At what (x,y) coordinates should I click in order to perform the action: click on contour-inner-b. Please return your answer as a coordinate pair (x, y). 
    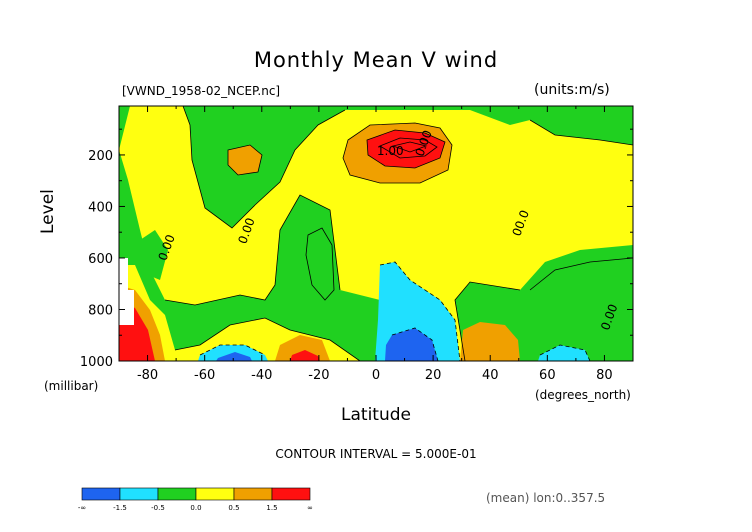
    Looking at the image, I should click on (409, 147).